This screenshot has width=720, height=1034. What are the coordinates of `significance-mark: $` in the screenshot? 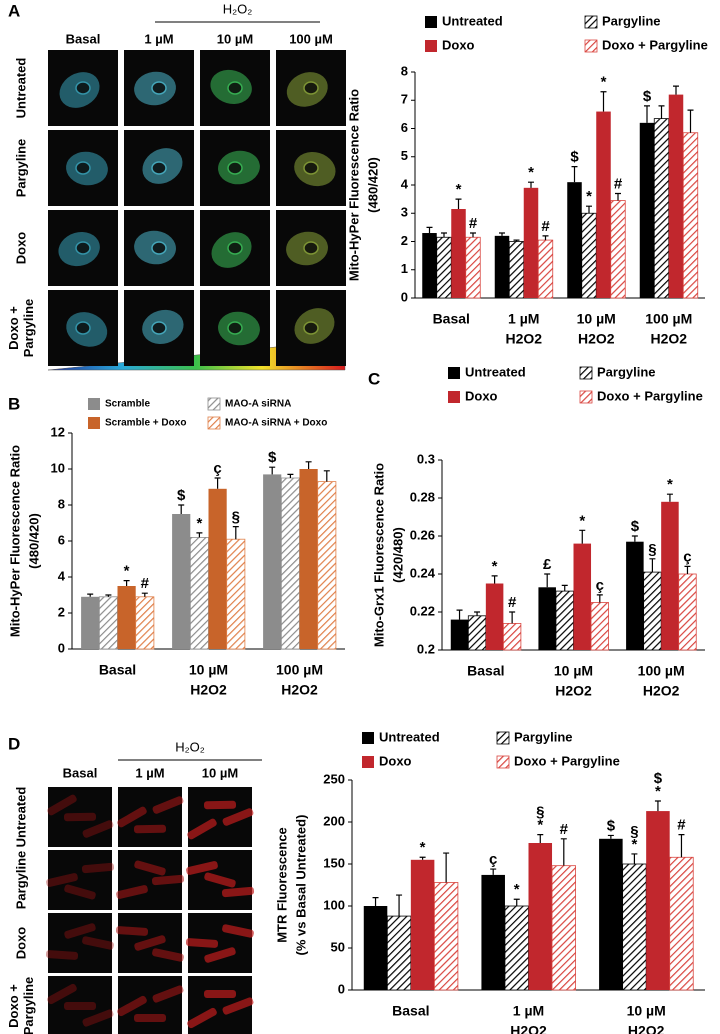 It's located at (272, 457).